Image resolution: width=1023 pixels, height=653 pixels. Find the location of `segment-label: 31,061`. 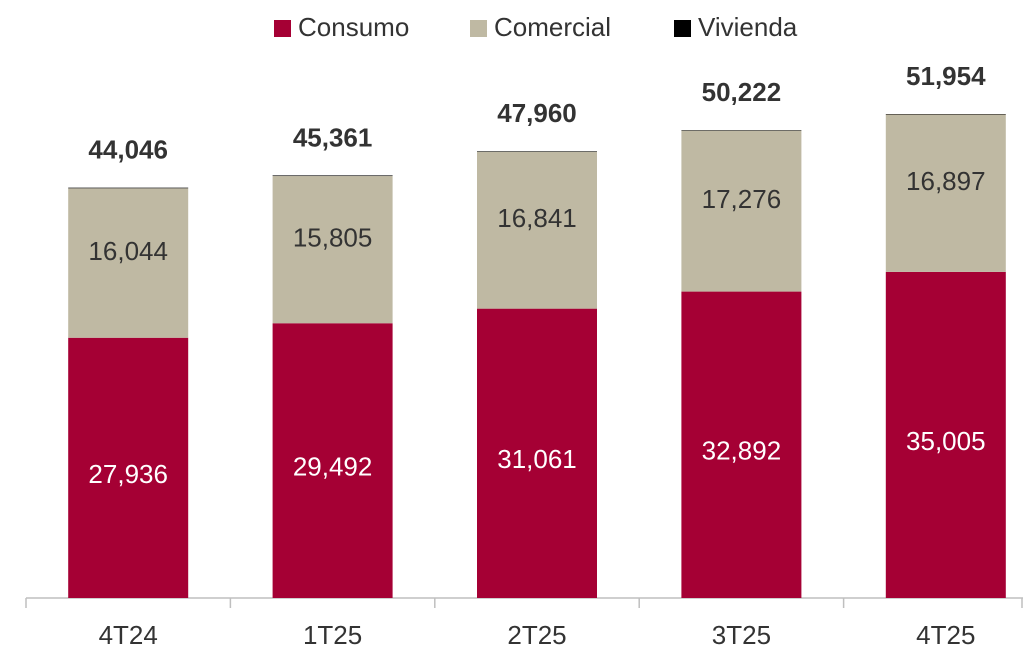

segment-label: 31,061 is located at coordinates (537, 459).